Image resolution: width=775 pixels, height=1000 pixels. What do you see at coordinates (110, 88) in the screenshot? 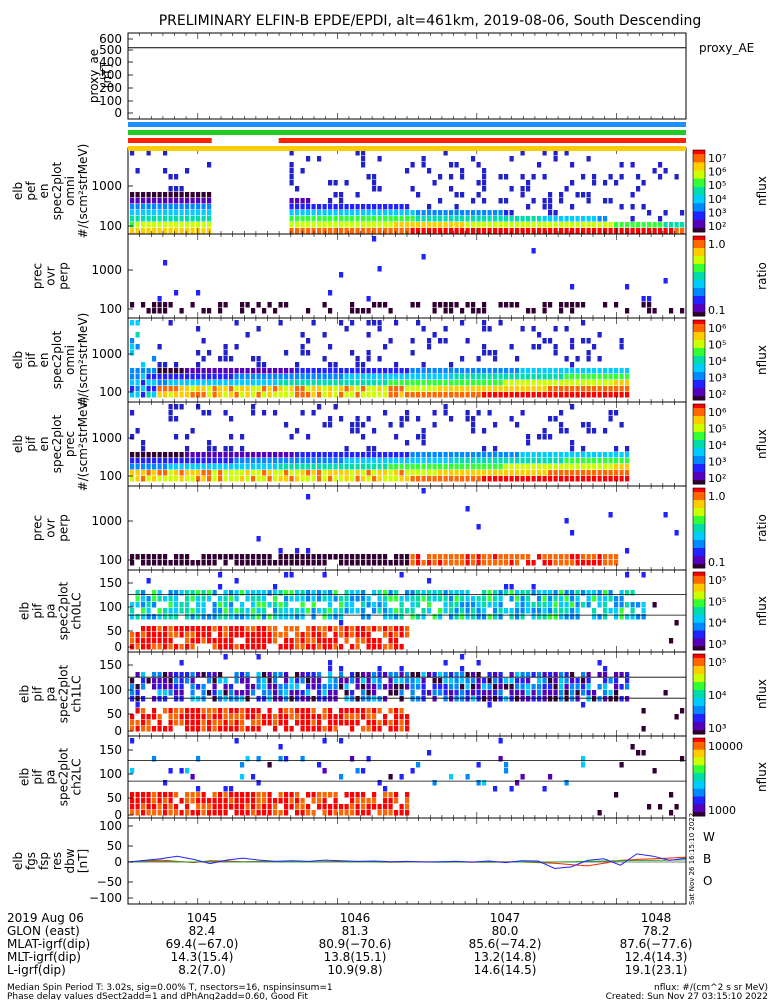
I see `y-tick-label: 200` at bounding box center [110, 88].